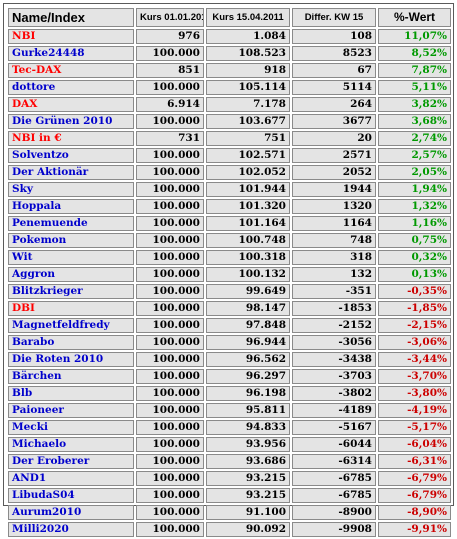  I want to click on row-diff: 20, so click(334, 138).